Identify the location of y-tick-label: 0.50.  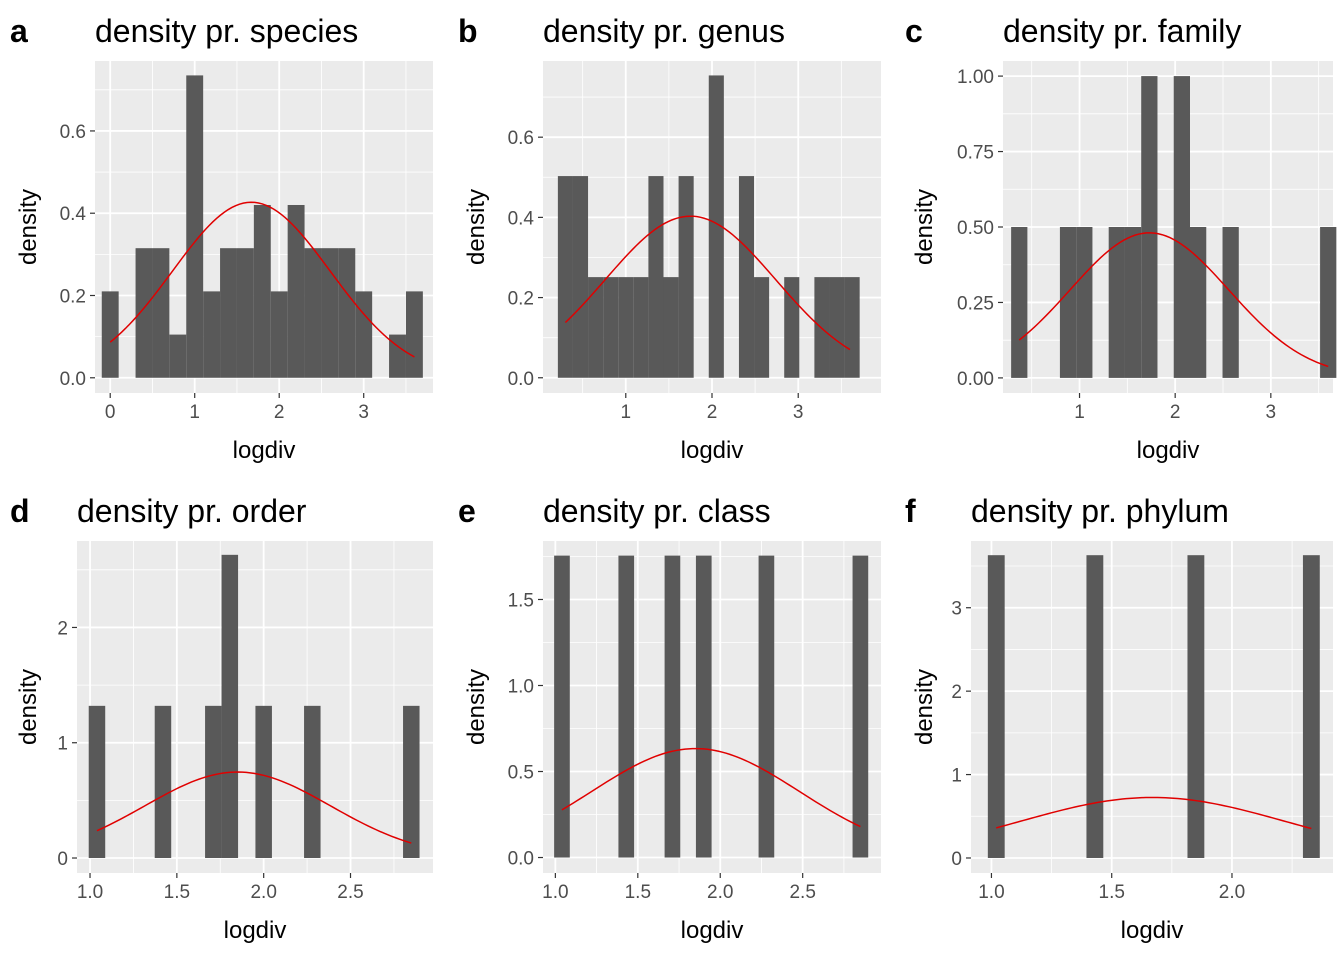
(975, 228).